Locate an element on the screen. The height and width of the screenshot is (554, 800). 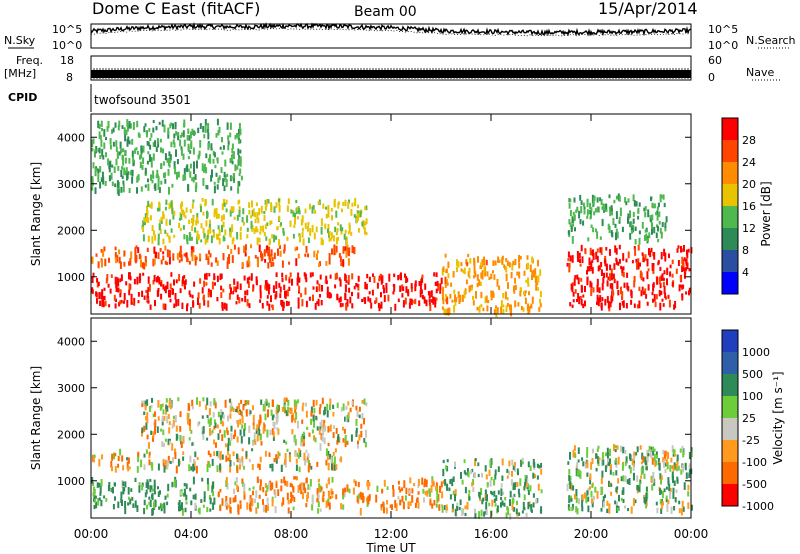
heatmap-region is located at coordinates (254, 222).